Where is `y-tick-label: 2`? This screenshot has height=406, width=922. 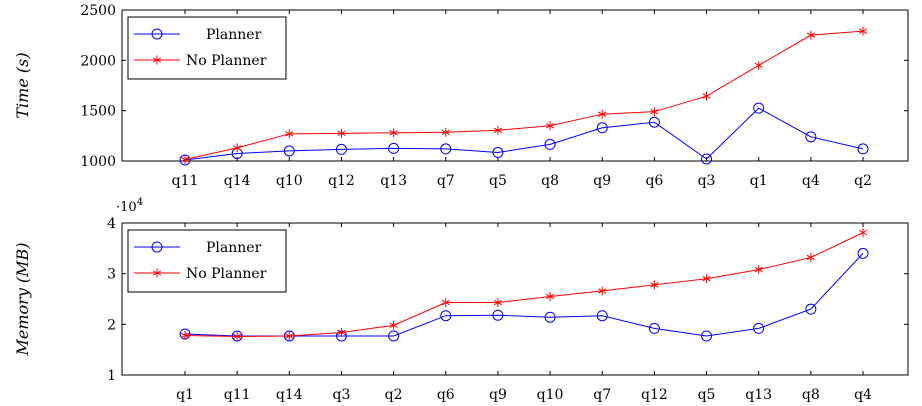
y-tick-label: 2 is located at coordinates (111, 325).